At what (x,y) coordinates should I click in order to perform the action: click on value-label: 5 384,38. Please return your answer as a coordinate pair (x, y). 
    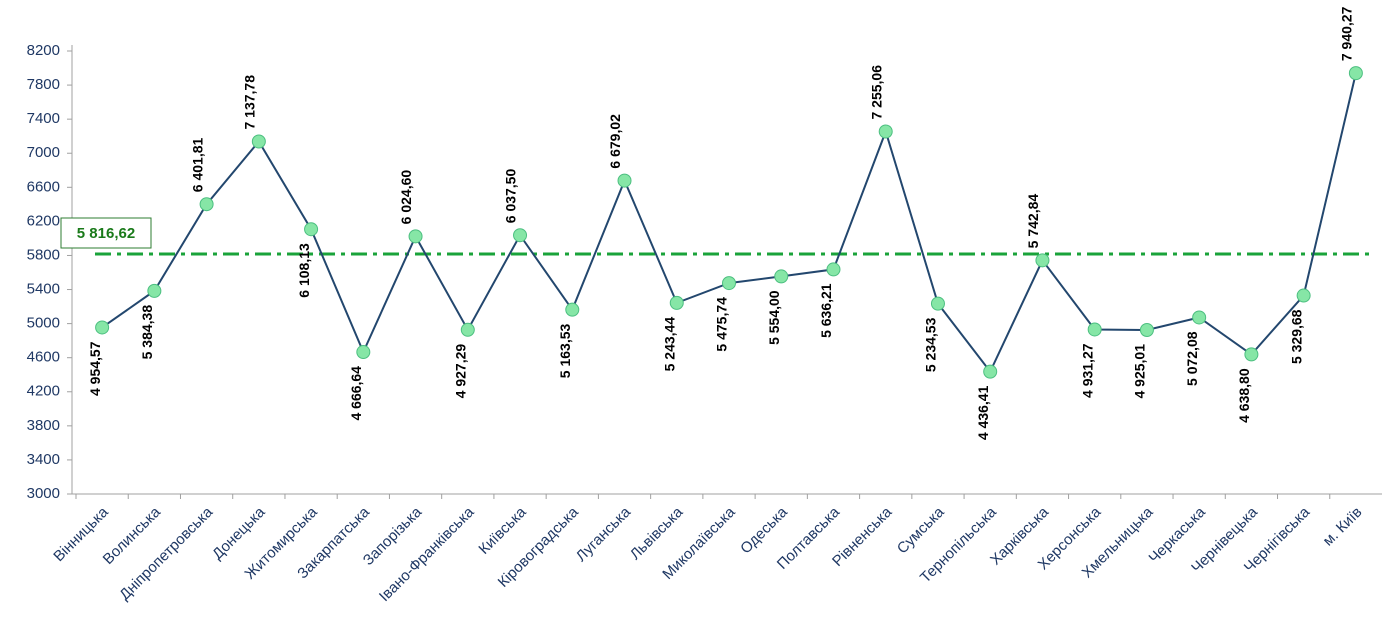
    Looking at the image, I should click on (147, 332).